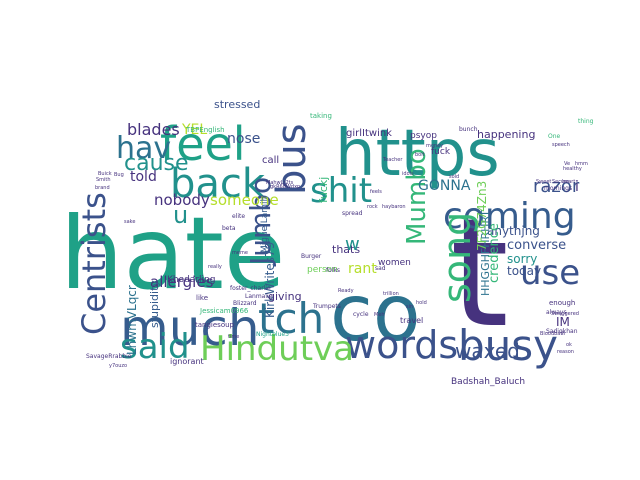 This screenshot has height=480, width=640. What do you see at coordinates (172, 253) in the screenshot?
I see `word-hate: hate` at bounding box center [172, 253].